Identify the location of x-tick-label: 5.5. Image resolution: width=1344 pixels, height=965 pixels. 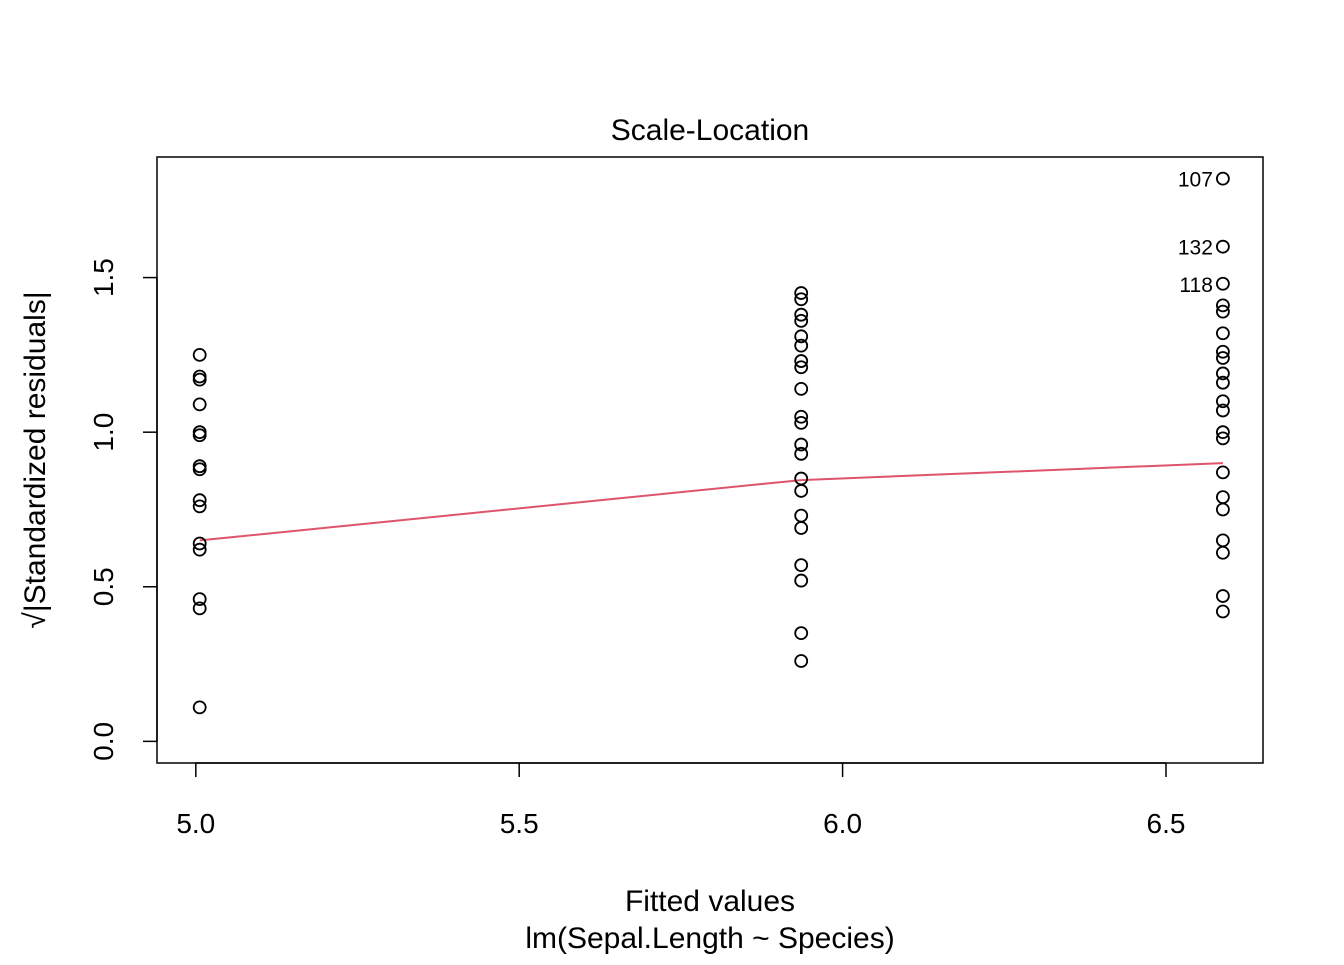
(519, 823).